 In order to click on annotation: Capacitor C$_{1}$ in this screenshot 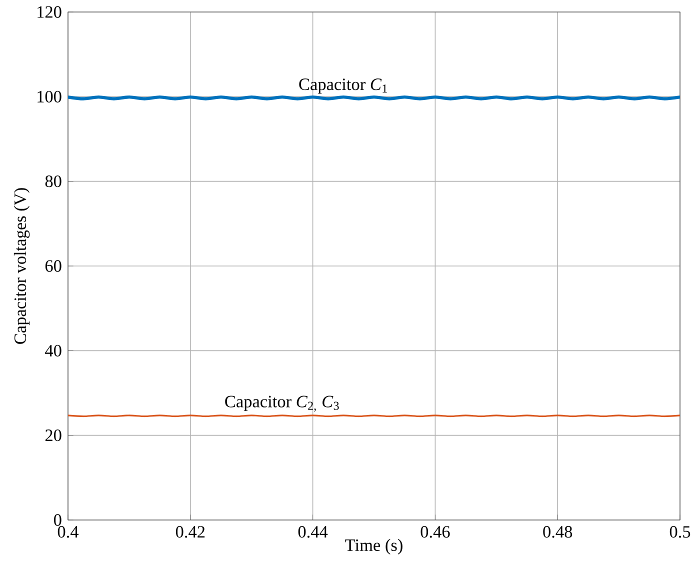, I will do `click(343, 86)`.